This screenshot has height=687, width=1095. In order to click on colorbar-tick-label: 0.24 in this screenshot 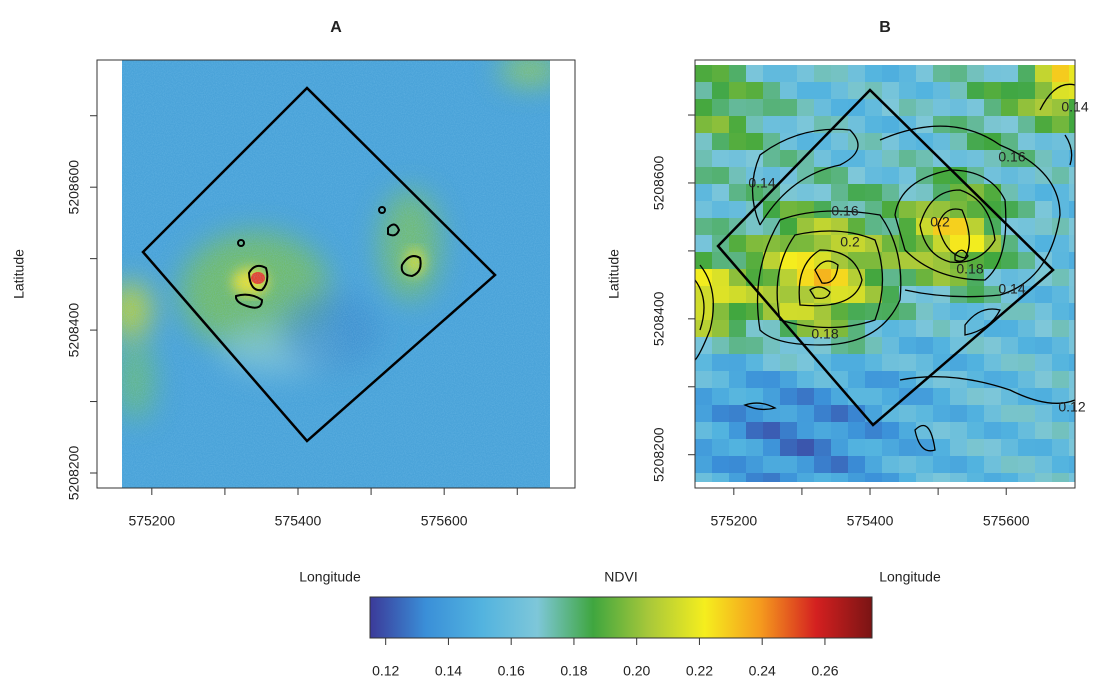, I will do `click(762, 671)`.